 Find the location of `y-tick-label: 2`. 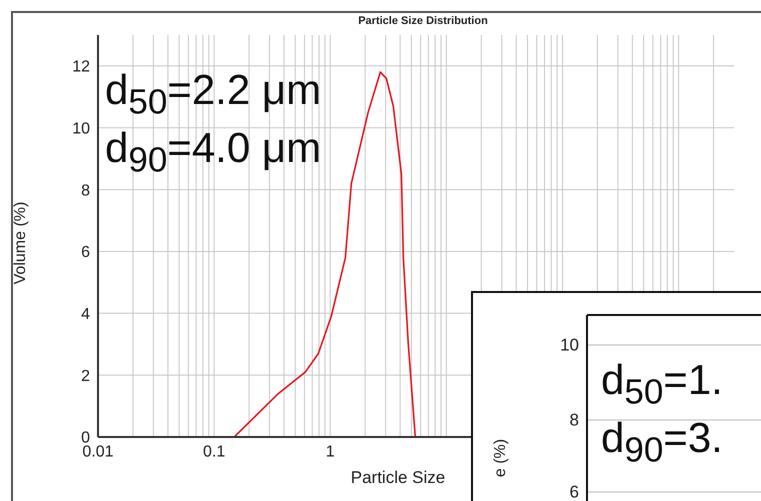

y-tick-label: 2 is located at coordinates (85, 376).